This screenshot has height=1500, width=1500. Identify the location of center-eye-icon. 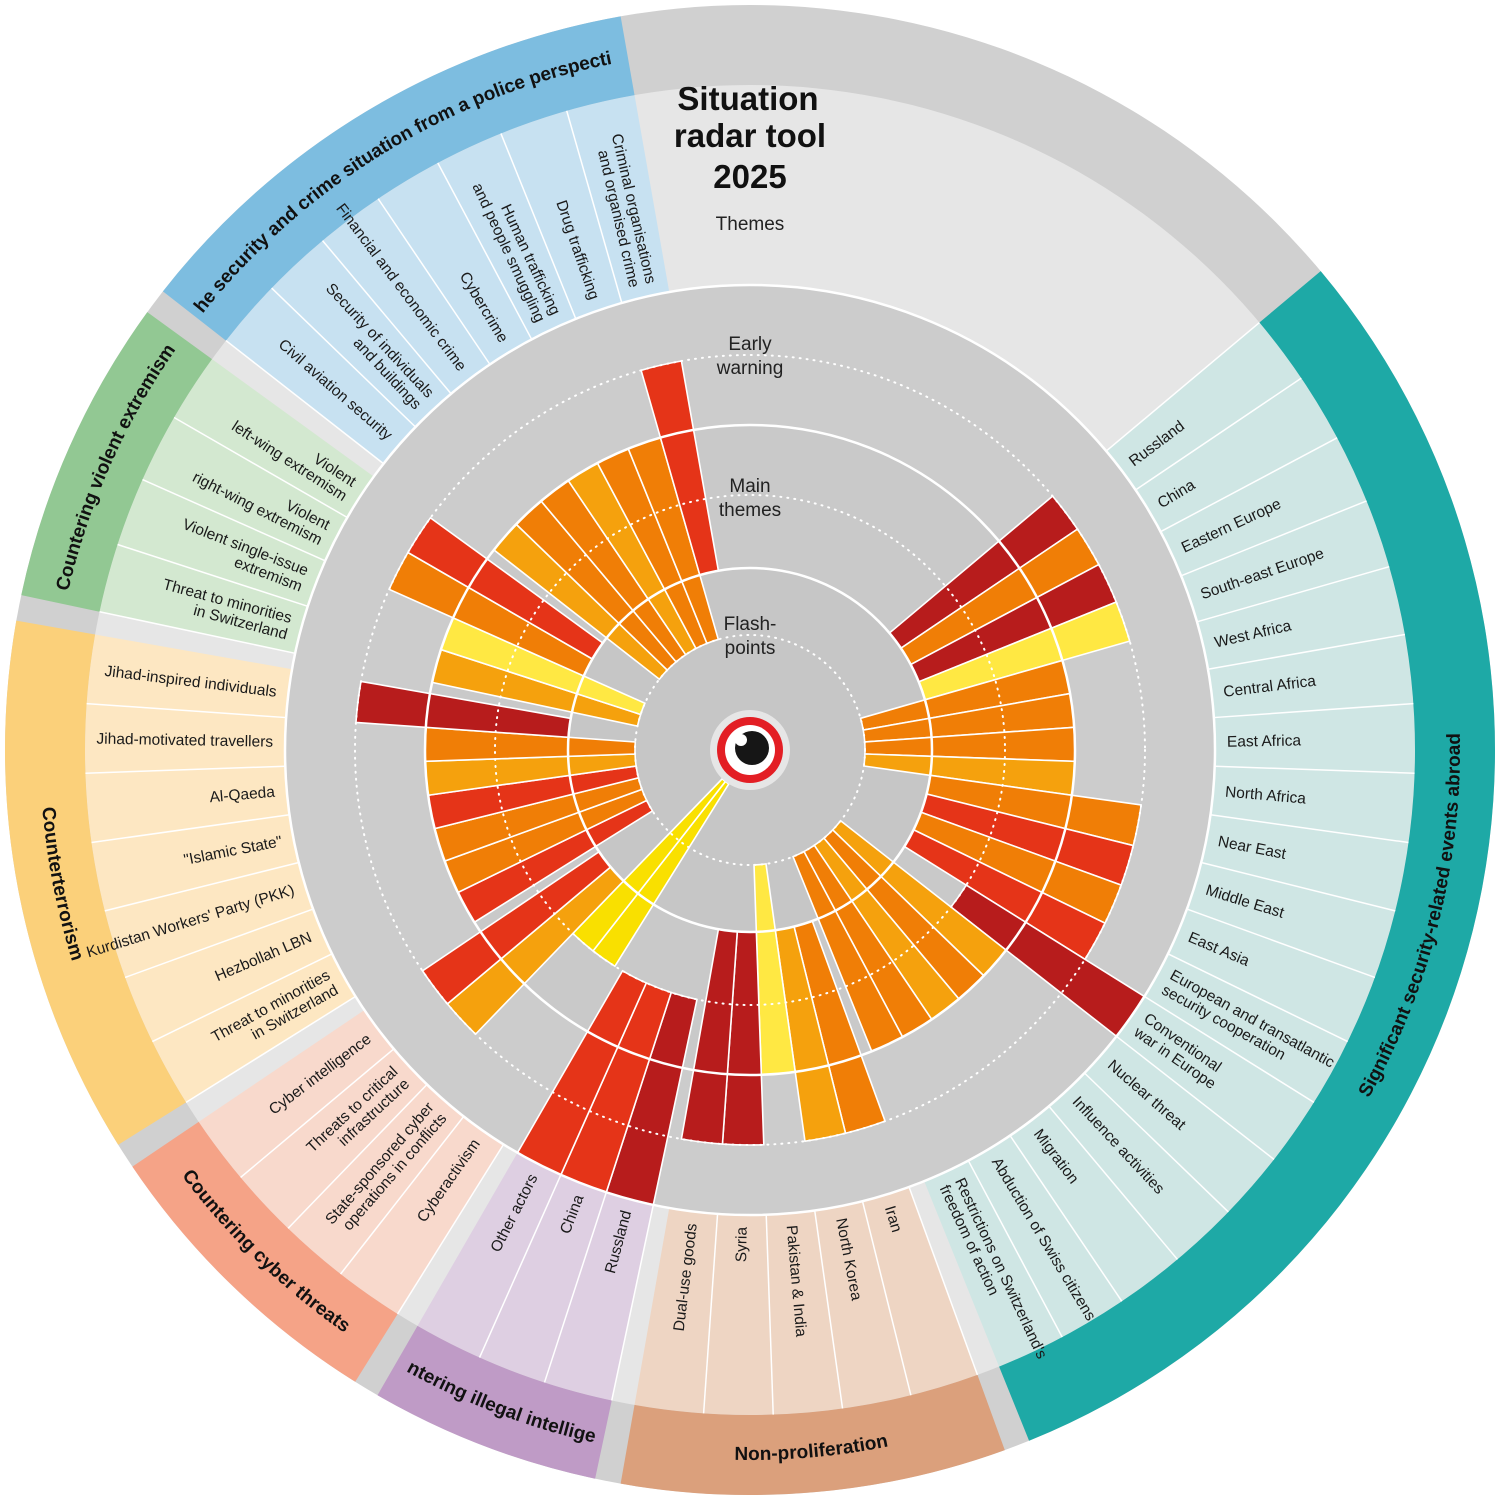
(750, 750).